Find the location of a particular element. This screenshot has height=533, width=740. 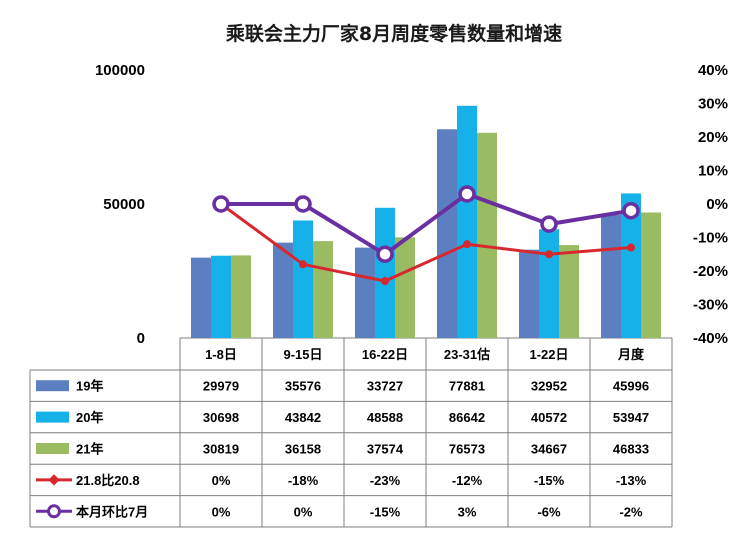

bar-20年-23-31估 is located at coordinates (467, 221).